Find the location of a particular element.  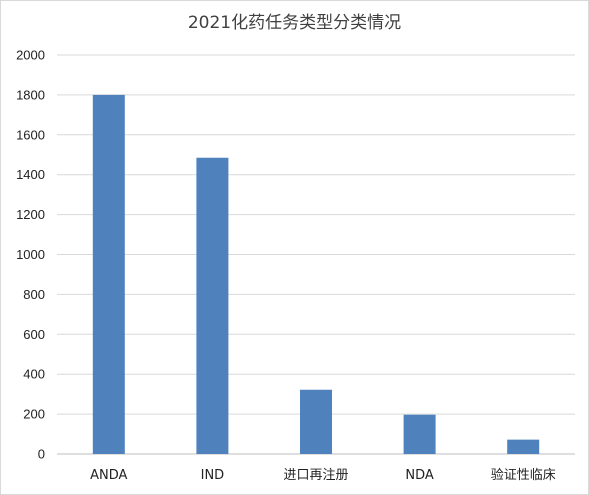

x-category-label: ANDA is located at coordinates (108, 475).